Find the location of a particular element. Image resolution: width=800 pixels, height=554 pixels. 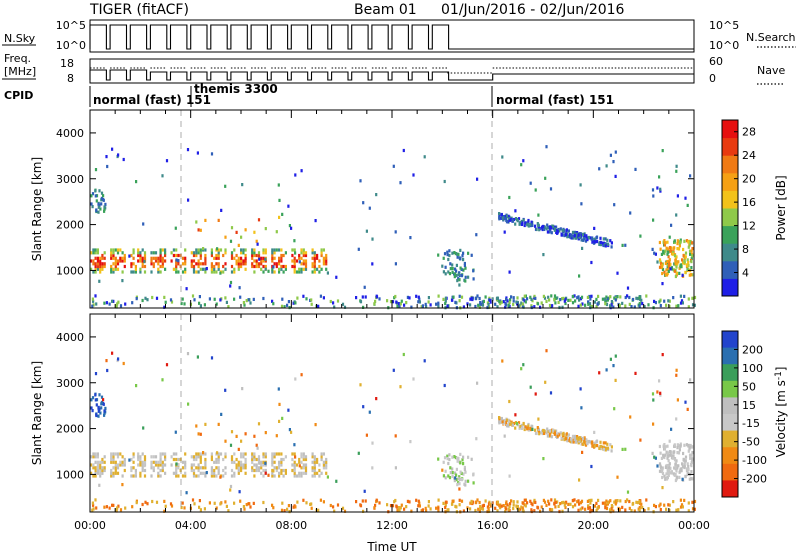

power-colorbar-swatch is located at coordinates (730, 146).